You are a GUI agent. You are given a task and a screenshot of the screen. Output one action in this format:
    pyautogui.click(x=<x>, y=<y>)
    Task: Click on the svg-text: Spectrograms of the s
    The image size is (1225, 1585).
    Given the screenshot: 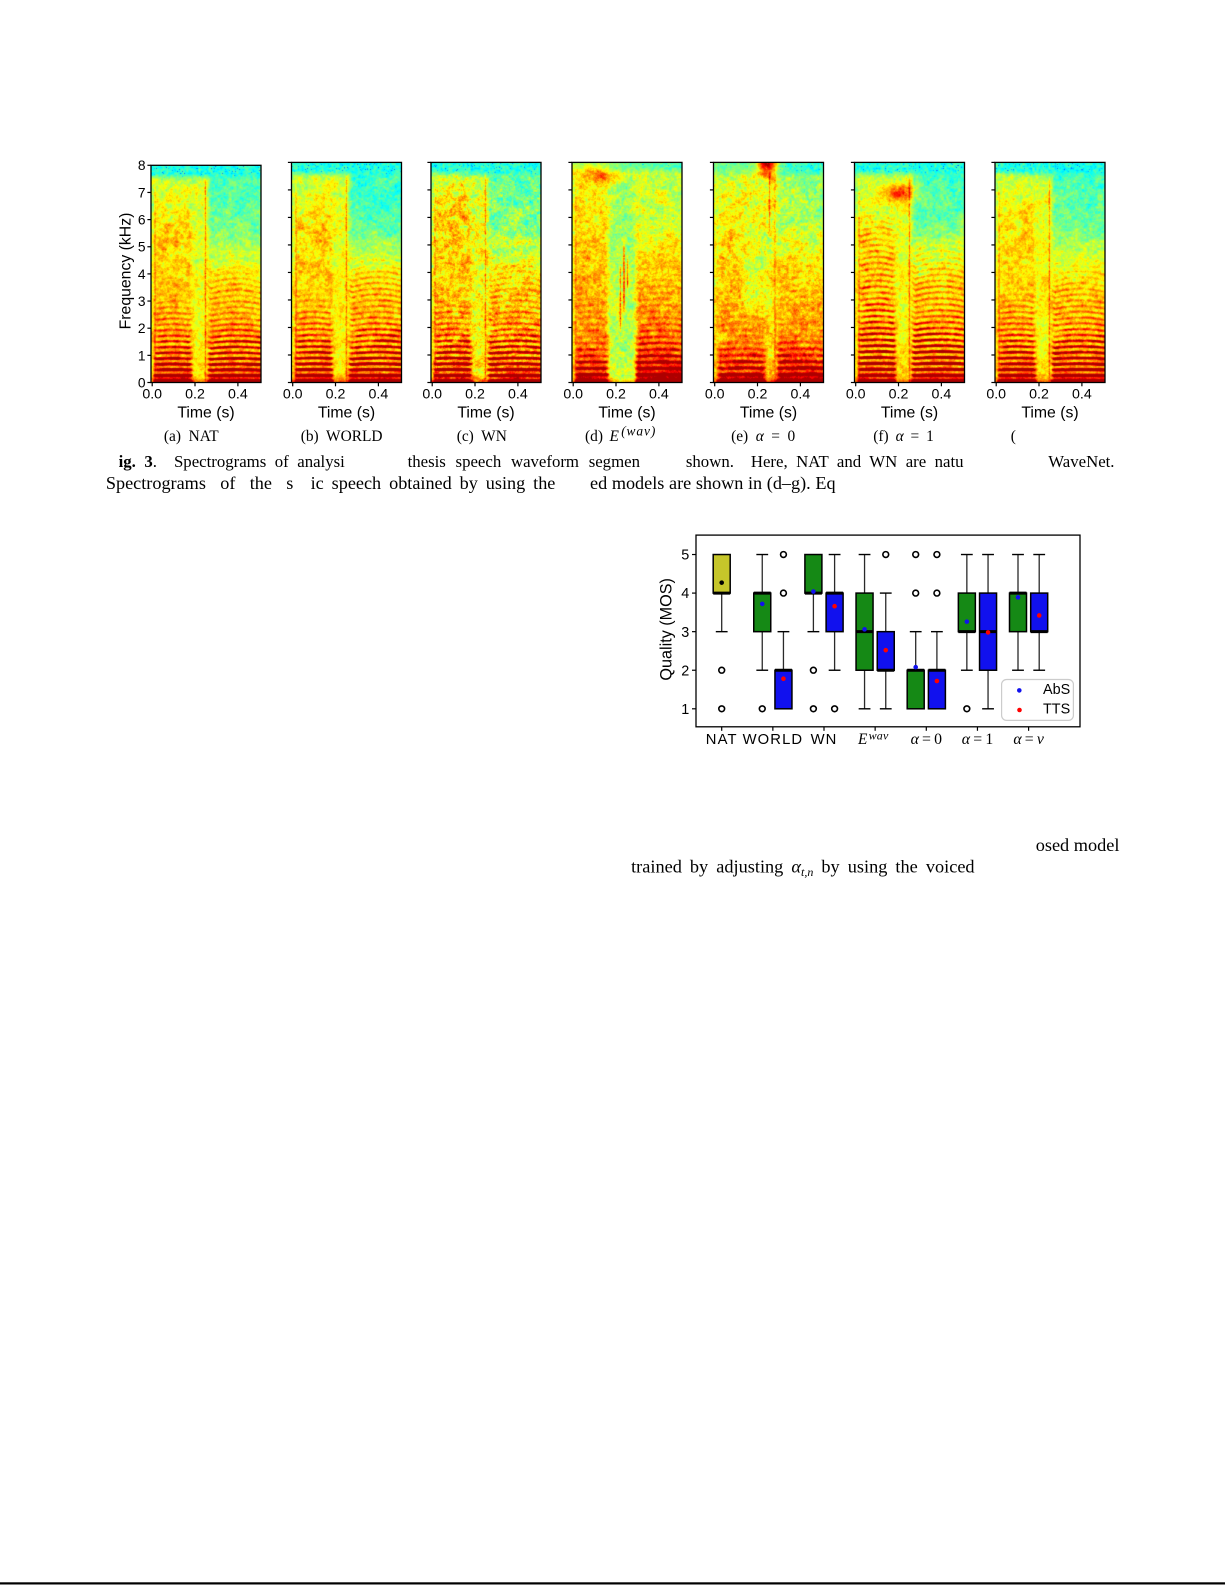 What is the action you would take?
    pyautogui.click(x=200, y=483)
    